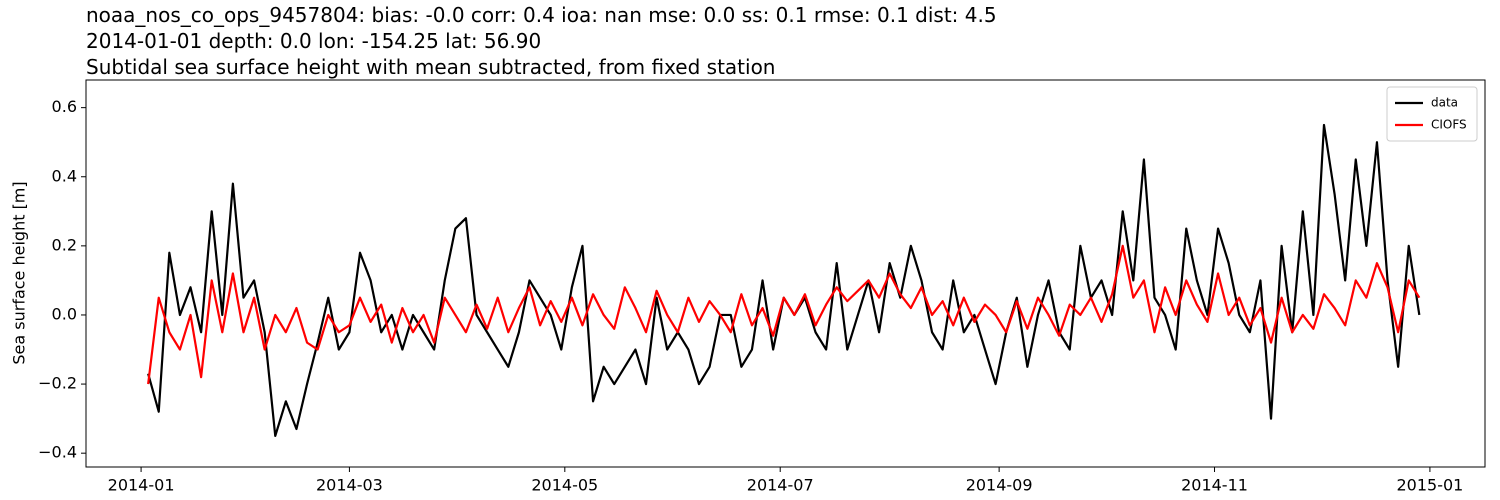 The width and height of the screenshot is (1500, 500). Describe the element at coordinates (64, 175) in the screenshot. I see `y-tick-label: 0.4` at that location.